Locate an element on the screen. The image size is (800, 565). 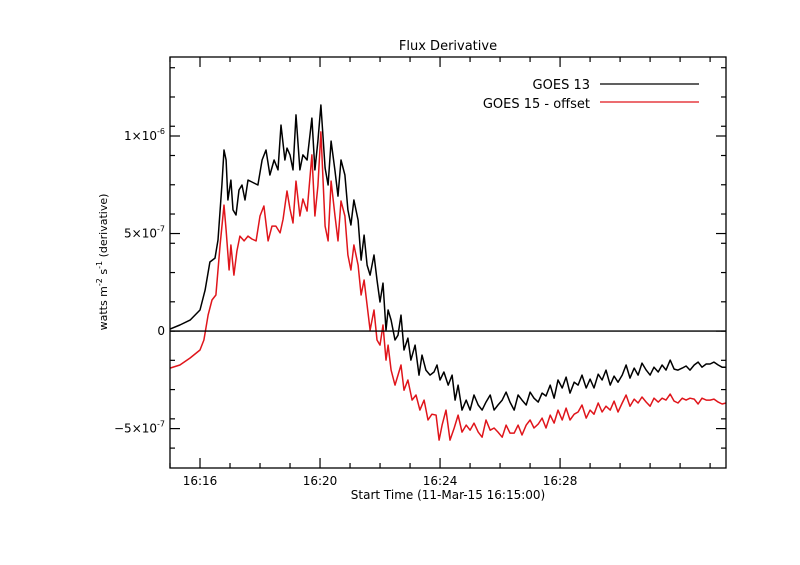
y-tick-label: 1×10⁻⁶ is located at coordinates (144, 135).